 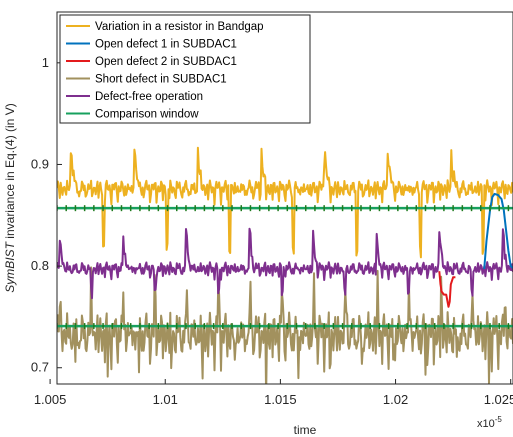 I want to click on x-tick-label: 1.02, so click(x=395, y=399).